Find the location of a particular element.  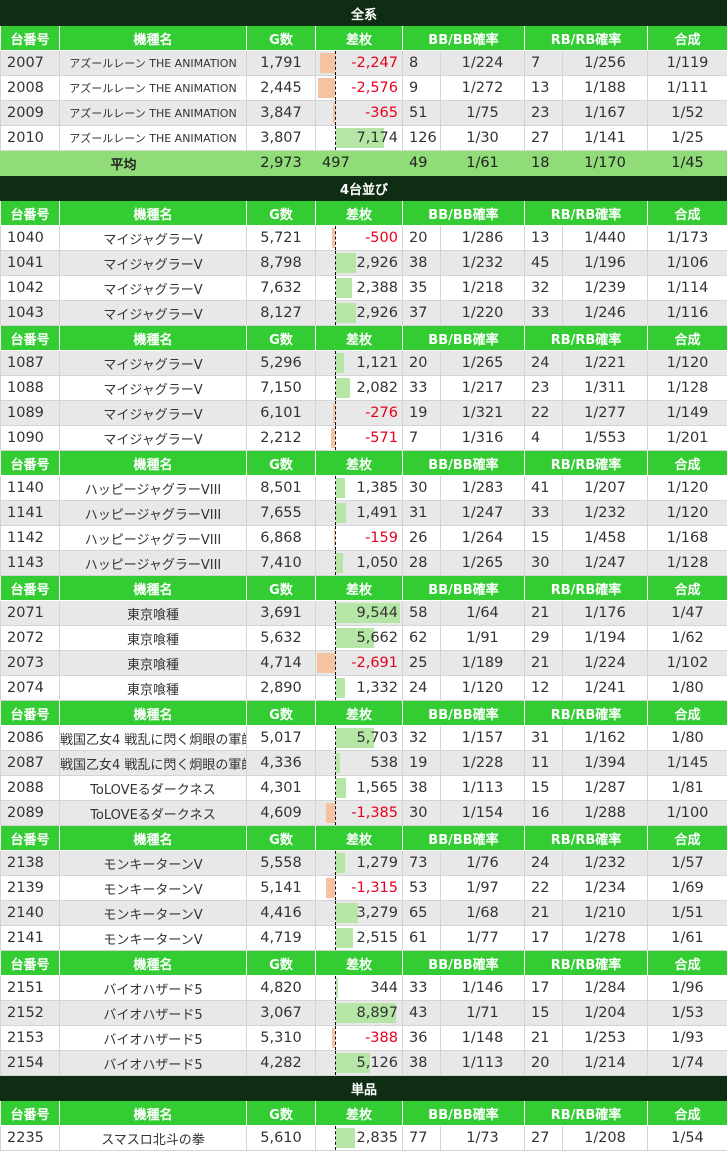

table-row: 2071 東京喰種 3,691 9,544 58 1/64 21 1/176 1/47 is located at coordinates (363, 613).